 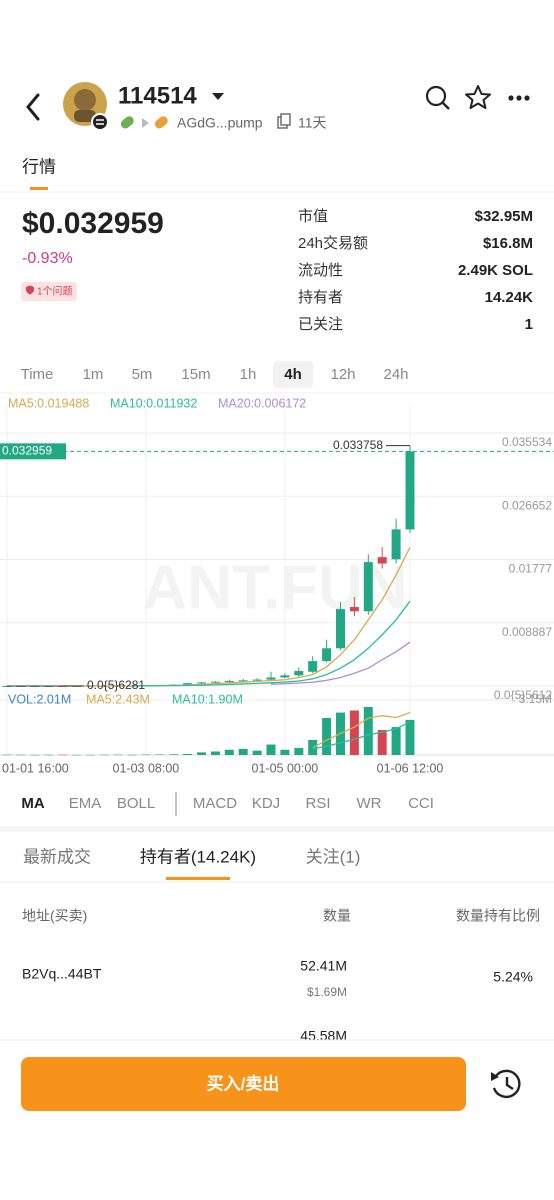 I want to click on interval-option: 5m, so click(x=142, y=374).